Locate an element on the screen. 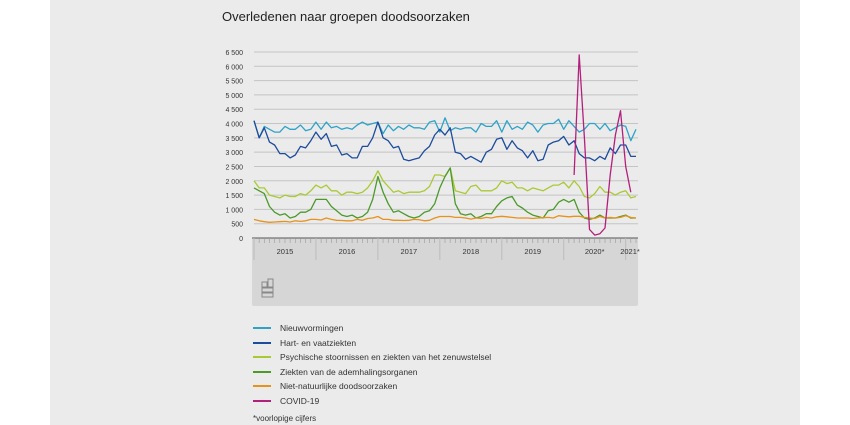 This screenshot has width=850, height=425. footnote: *voorlopige cijfers is located at coordinates (285, 418).